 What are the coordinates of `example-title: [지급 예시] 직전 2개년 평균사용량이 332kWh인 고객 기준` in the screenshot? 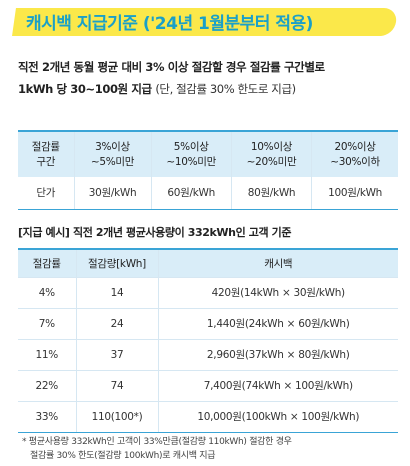 It's located at (155, 232).